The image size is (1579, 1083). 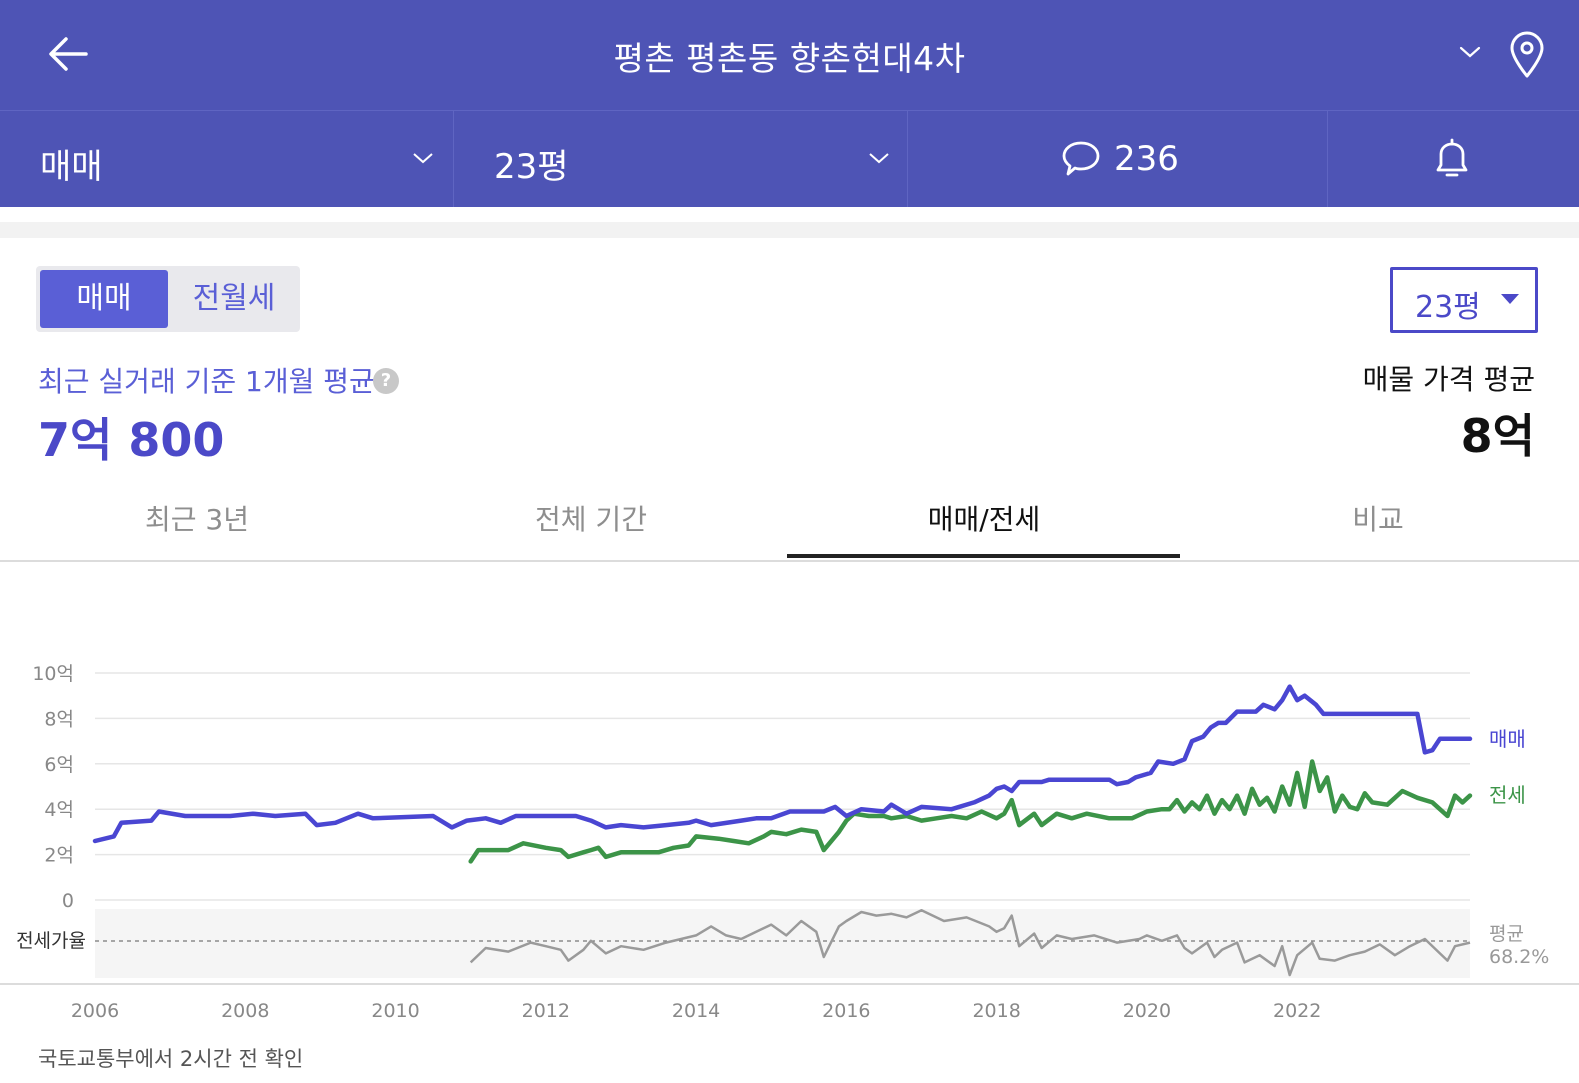 I want to click on trade-toggle: 매매 전월세, so click(x=168, y=299).